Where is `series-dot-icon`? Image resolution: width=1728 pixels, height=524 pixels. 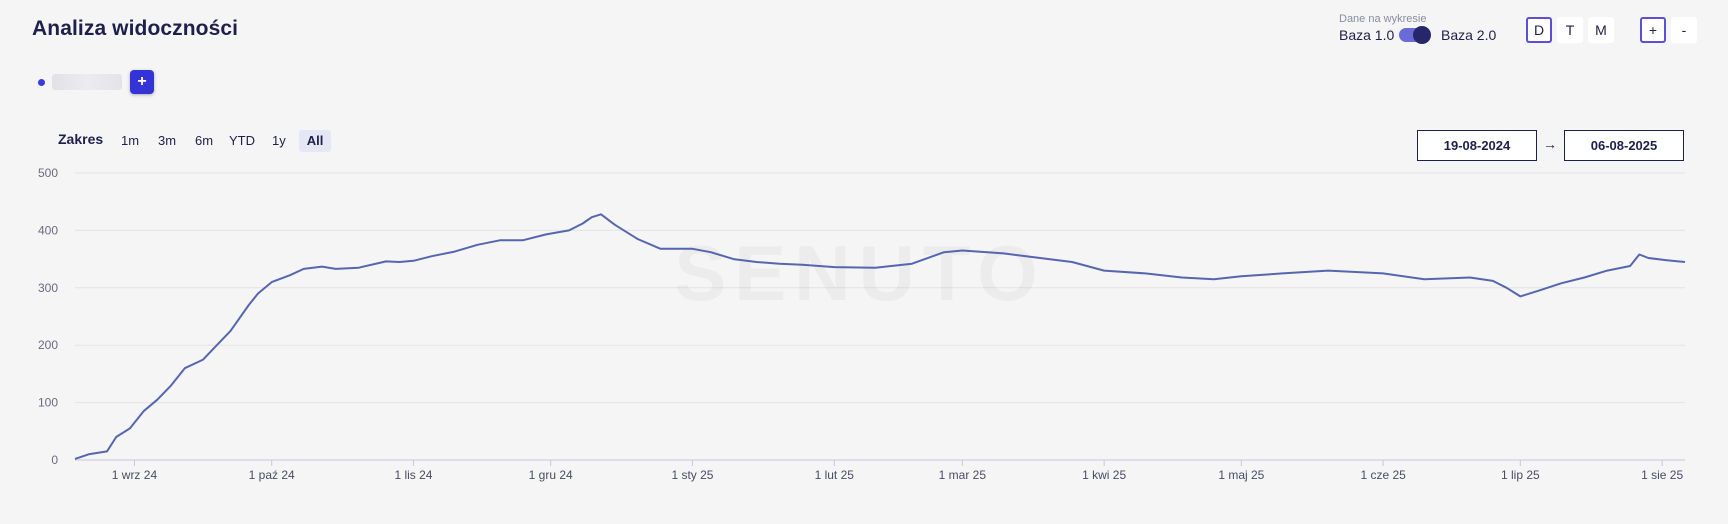
series-dot-icon is located at coordinates (41, 82).